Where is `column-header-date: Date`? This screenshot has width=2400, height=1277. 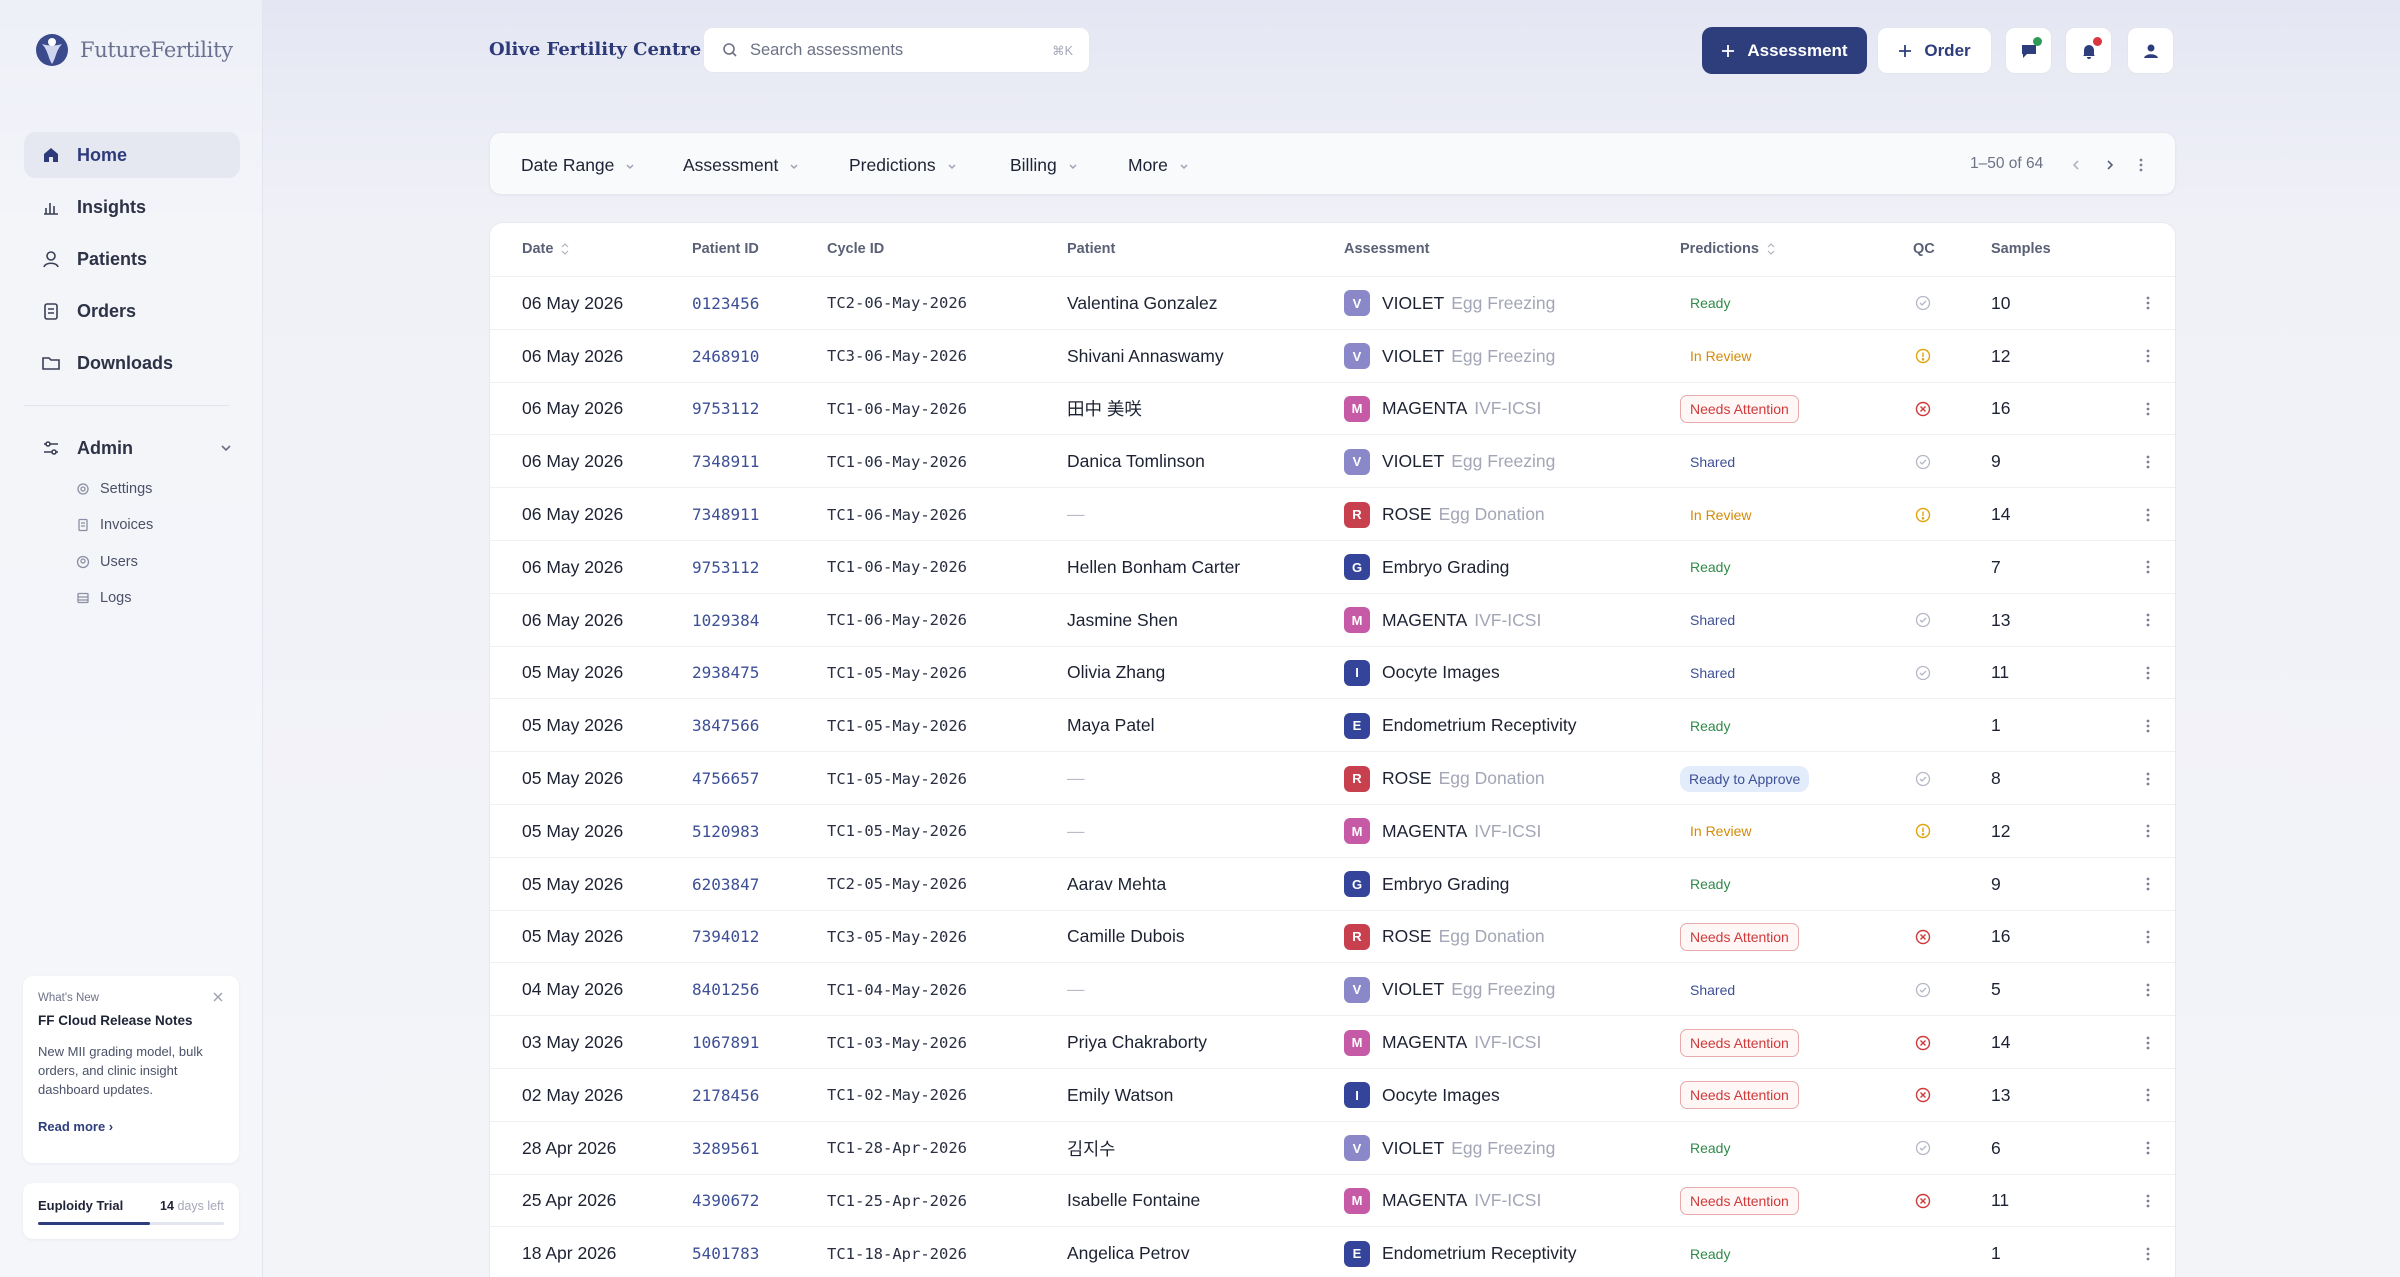
column-header-date: Date is located at coordinates (545, 249).